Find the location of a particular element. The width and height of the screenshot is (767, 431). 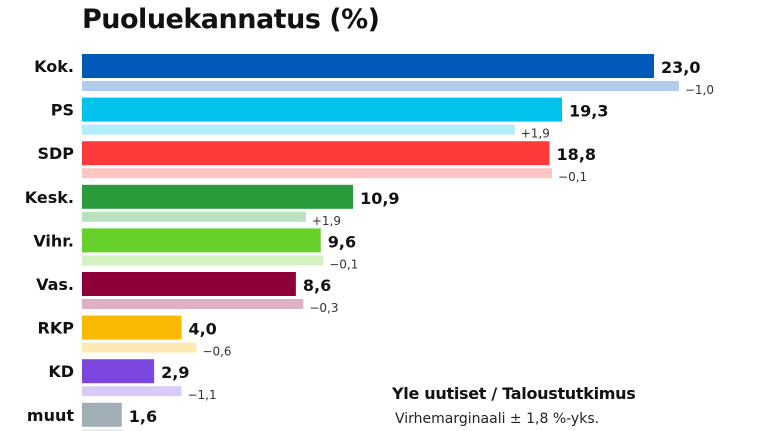

source-title: Yle uutiset / Taloustutkimus is located at coordinates (514, 393).